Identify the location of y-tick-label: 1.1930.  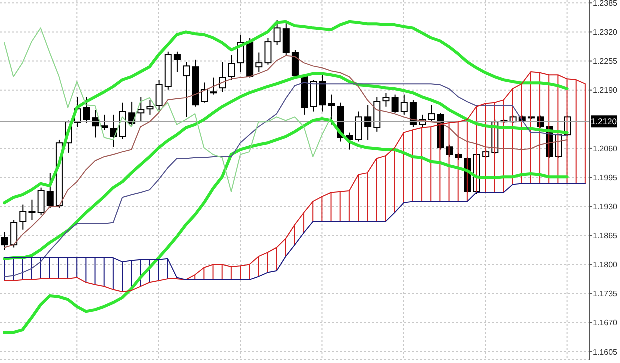
(605, 207).